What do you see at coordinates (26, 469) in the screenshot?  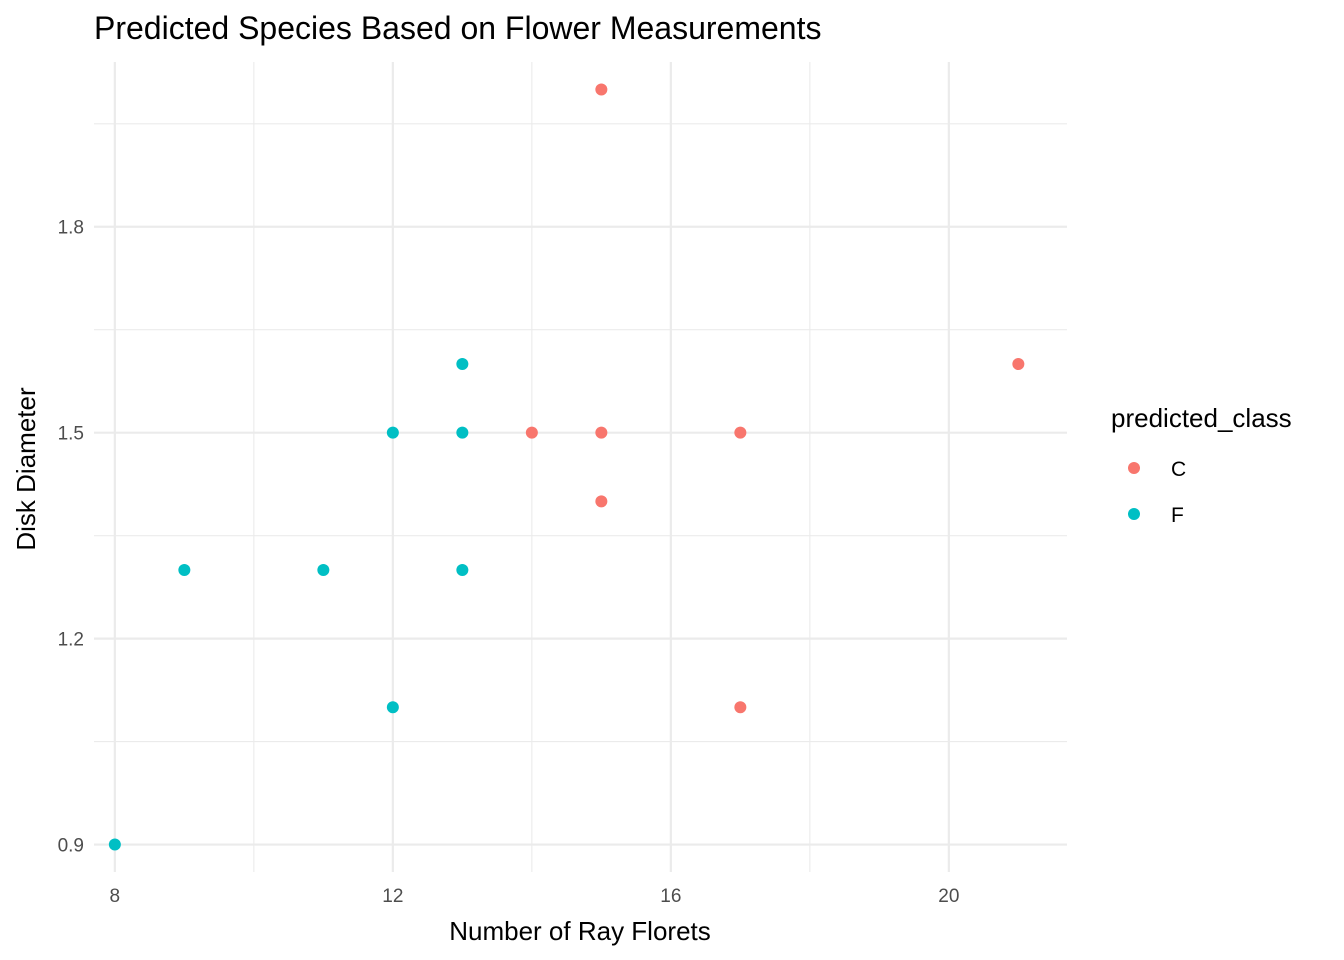 I see `y-axis-title: Disk Diameter` at bounding box center [26, 469].